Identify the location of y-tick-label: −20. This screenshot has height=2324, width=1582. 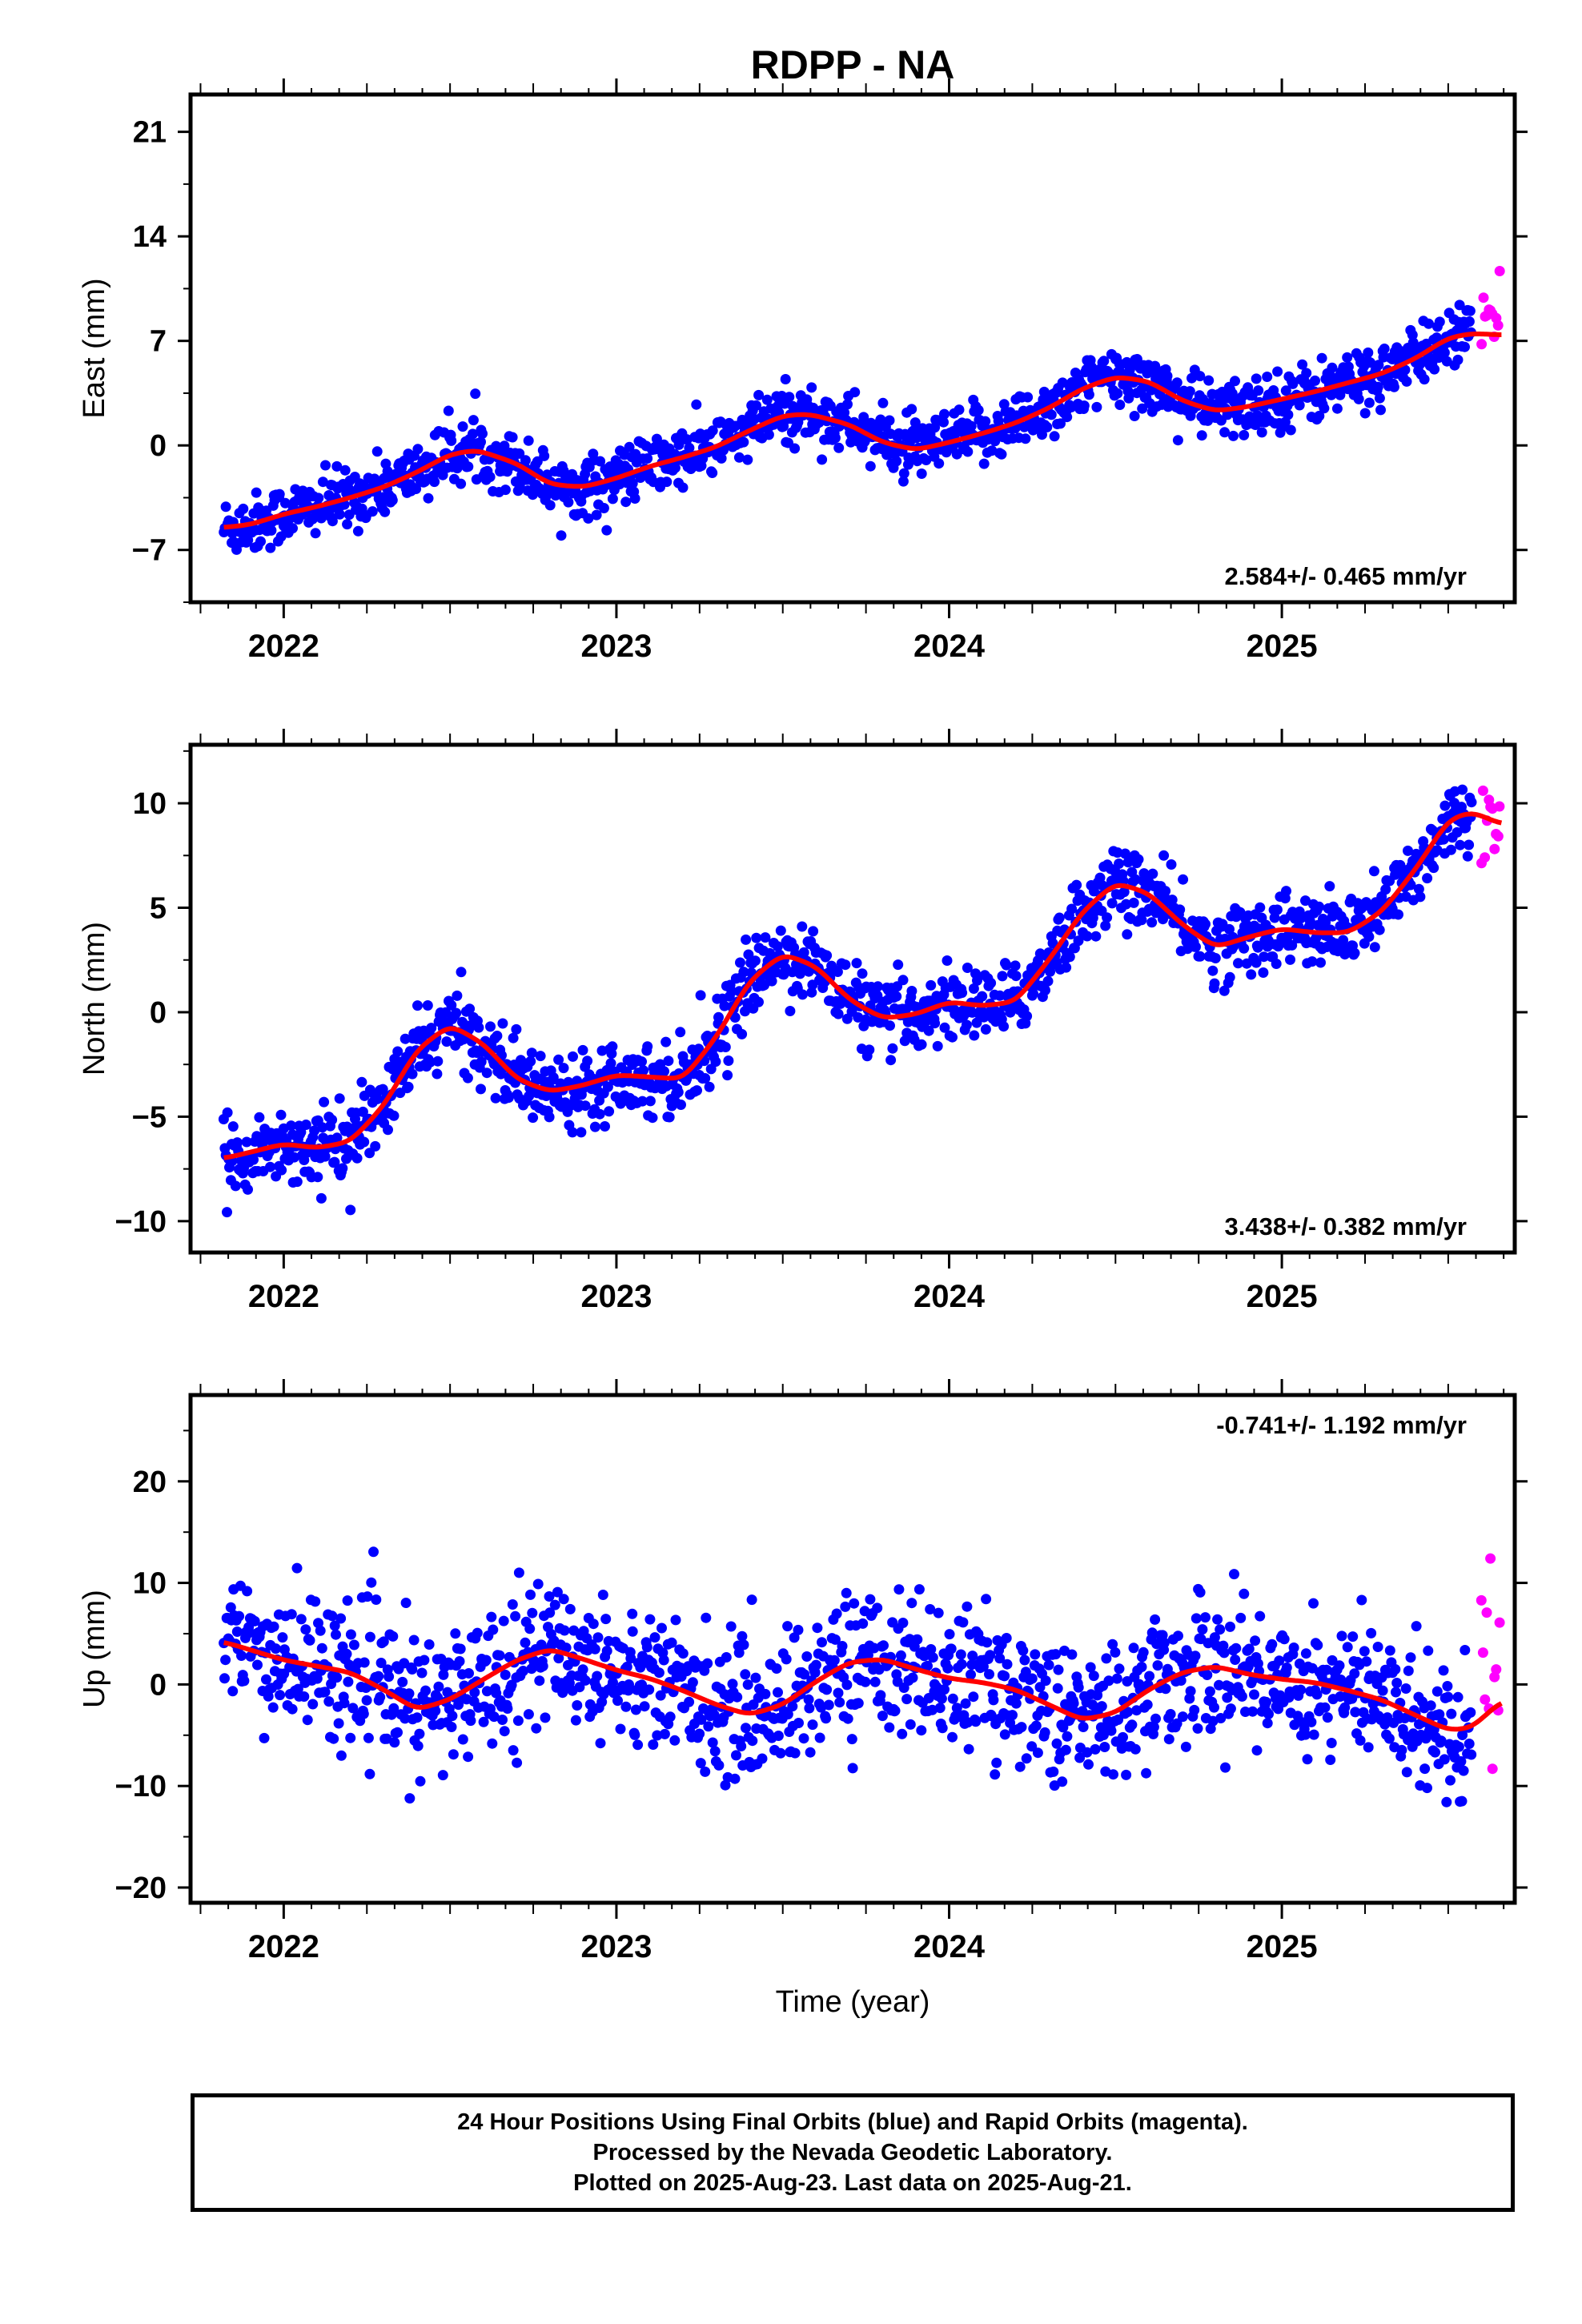
(141, 1888).